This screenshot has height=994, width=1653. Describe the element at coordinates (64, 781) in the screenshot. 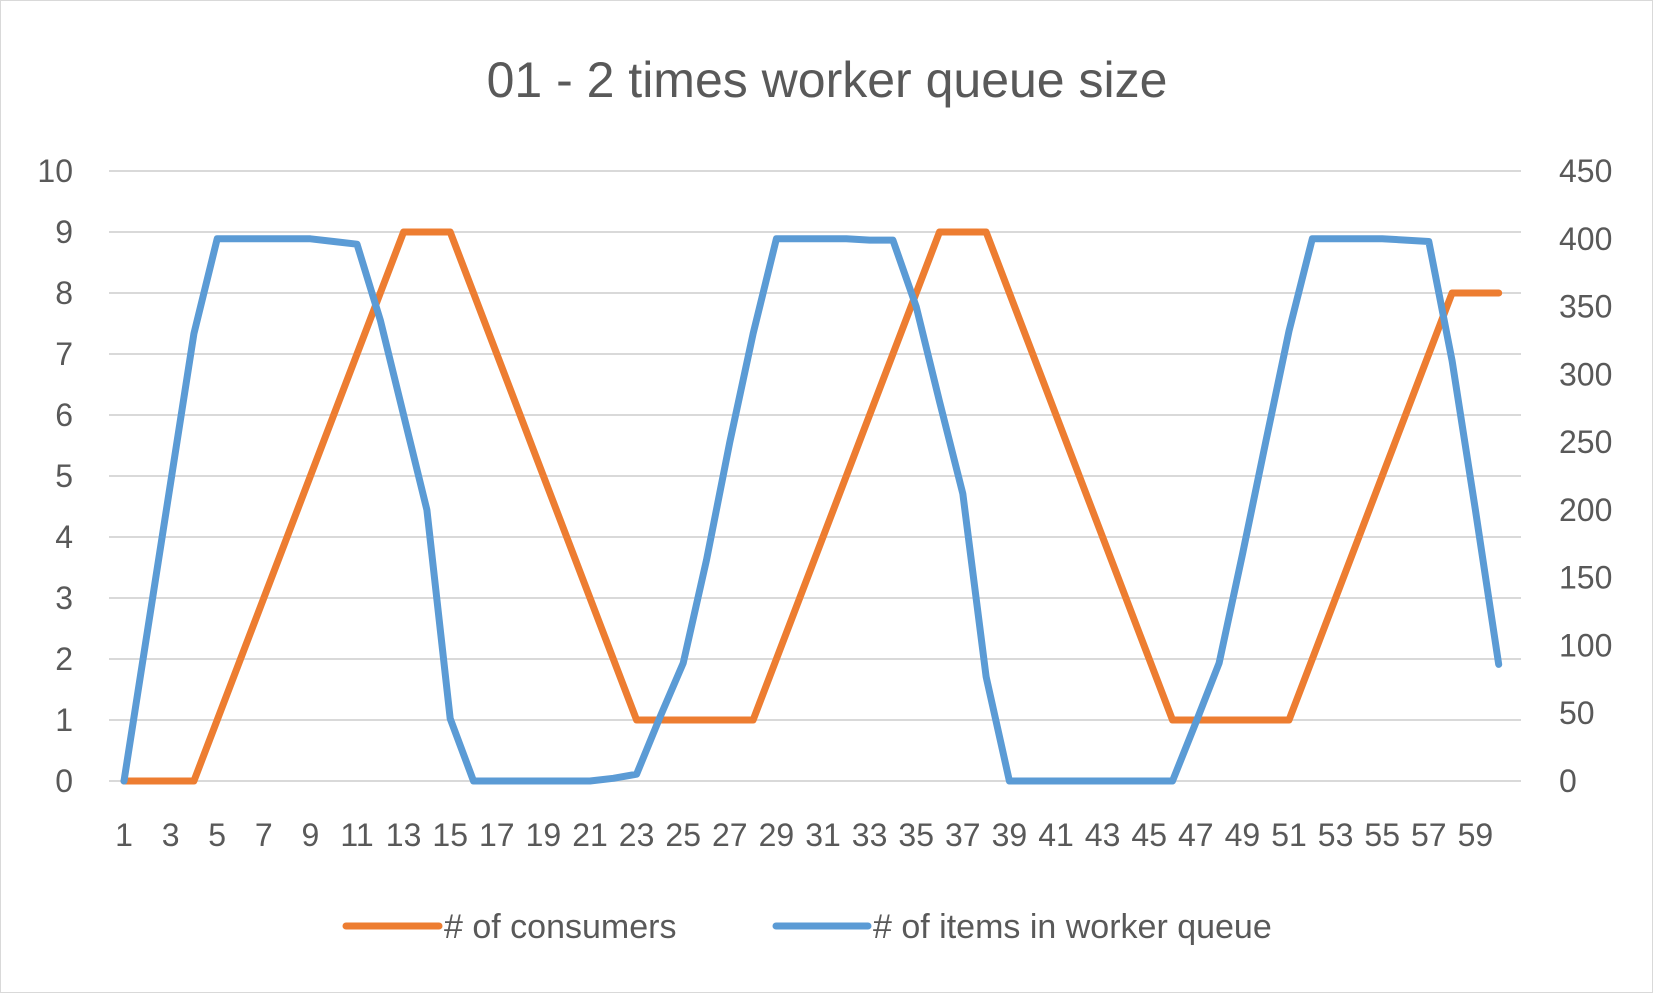

I see `y-left-tick-label: 0` at that location.